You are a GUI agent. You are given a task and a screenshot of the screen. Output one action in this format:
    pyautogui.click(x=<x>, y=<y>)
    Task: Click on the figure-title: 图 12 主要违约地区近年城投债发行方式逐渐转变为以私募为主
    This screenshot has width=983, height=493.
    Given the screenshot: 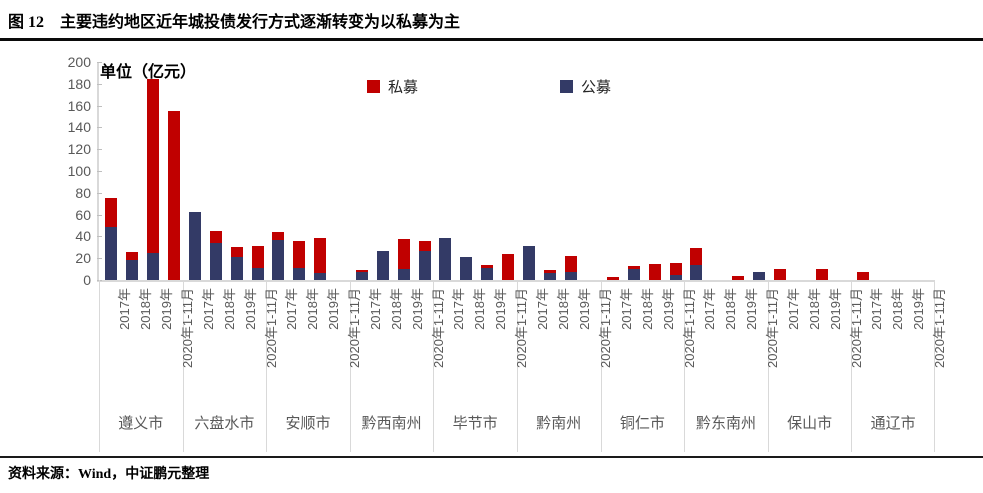 What is the action you would take?
    pyautogui.click(x=234, y=22)
    